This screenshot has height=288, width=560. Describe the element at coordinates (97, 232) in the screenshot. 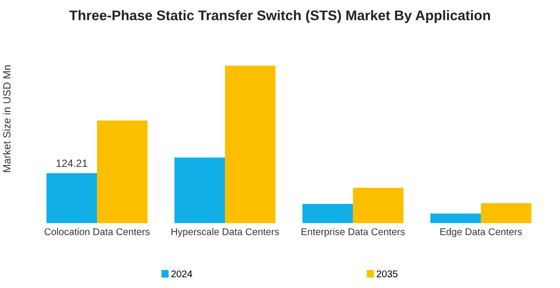

I see `x-tick-label: Colocation Data Centers` at that location.